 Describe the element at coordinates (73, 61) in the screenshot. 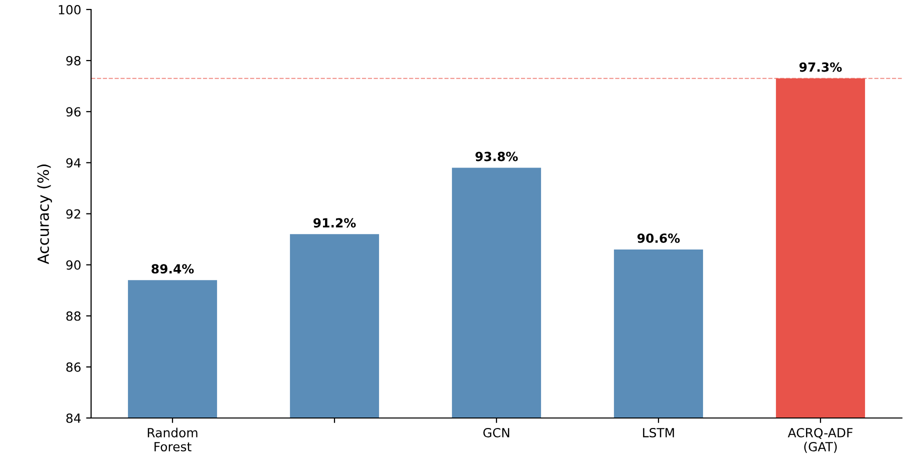

I see `y-tick-label: 98` at that location.